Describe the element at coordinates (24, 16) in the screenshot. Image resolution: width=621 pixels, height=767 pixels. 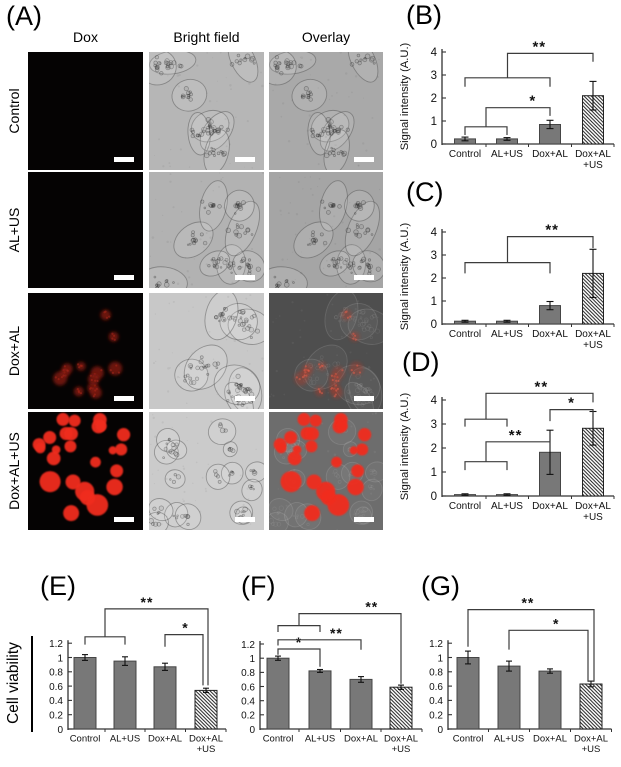
I see `panel-a-label: (A)` at that location.